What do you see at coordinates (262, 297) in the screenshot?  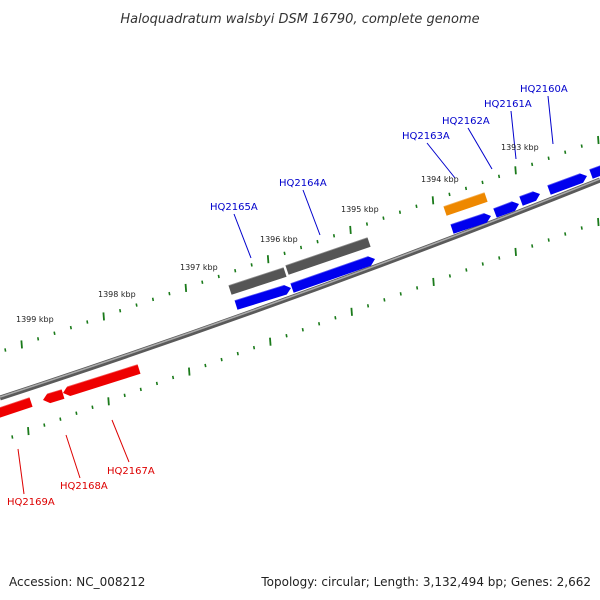 I see `forward-gene-1-body` at bounding box center [262, 297].